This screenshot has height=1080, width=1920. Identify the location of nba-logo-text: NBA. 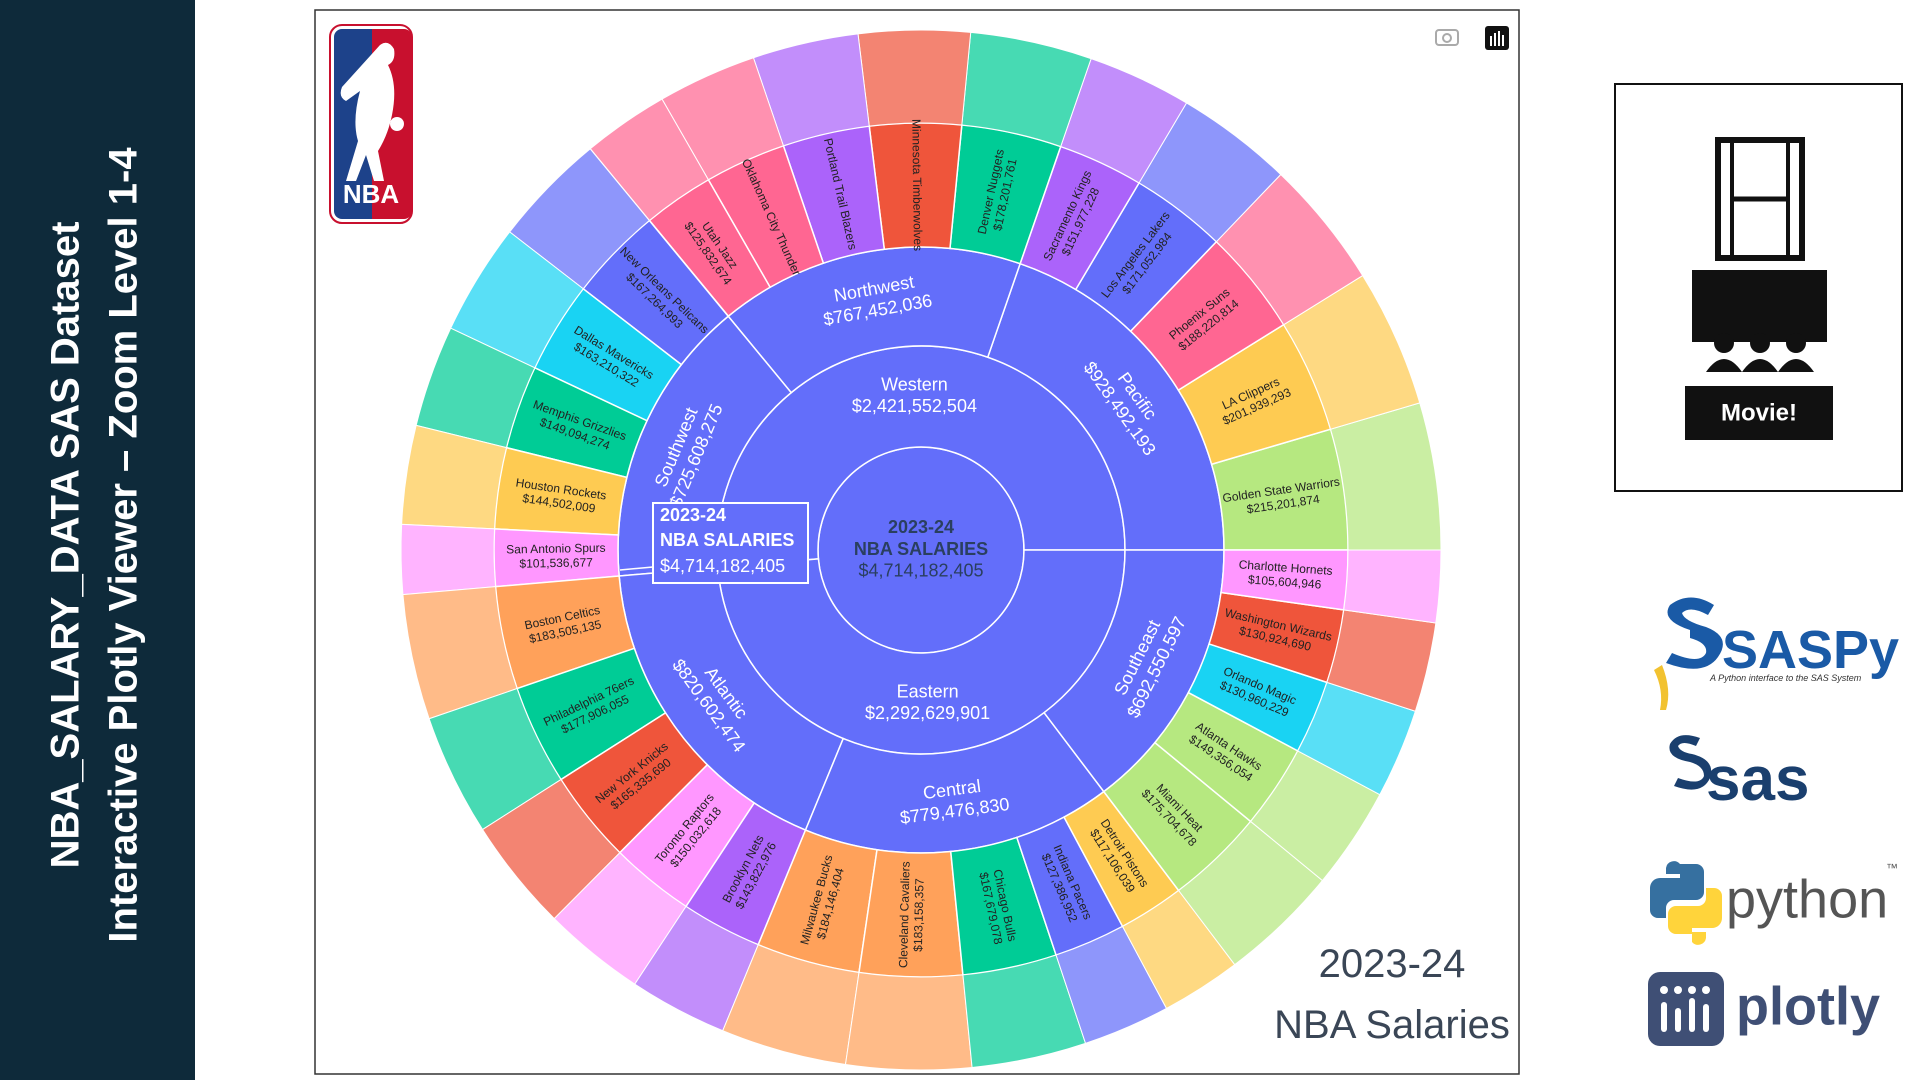
(371, 194).